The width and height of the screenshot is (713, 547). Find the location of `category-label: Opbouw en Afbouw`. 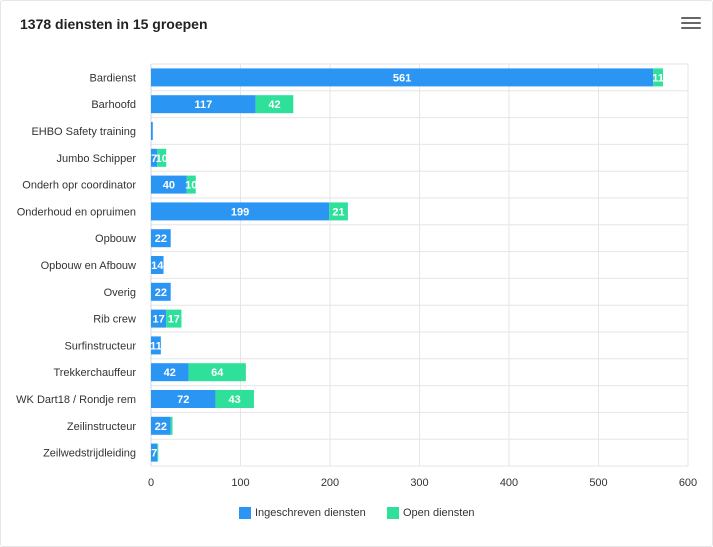

category-label: Opbouw en Afbouw is located at coordinates (88, 266).